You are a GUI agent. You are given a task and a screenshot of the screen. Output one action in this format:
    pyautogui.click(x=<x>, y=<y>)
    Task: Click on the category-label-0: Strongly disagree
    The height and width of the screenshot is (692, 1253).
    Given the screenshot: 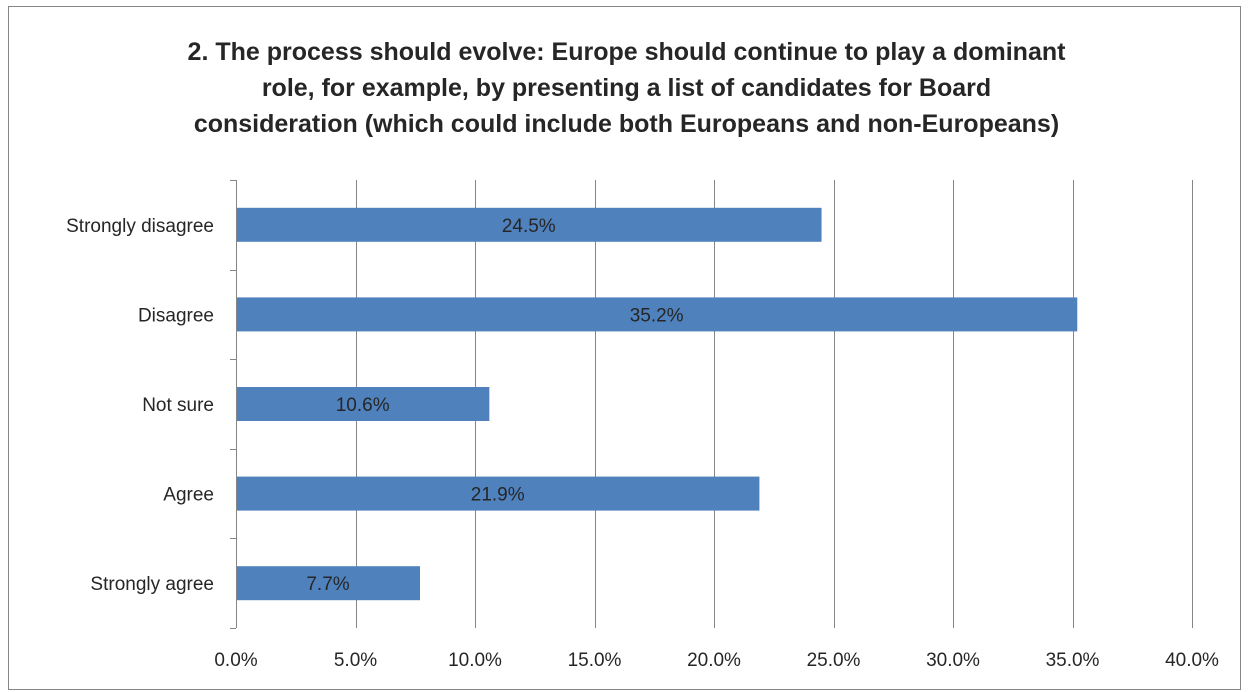 What is the action you would take?
    pyautogui.click(x=140, y=226)
    